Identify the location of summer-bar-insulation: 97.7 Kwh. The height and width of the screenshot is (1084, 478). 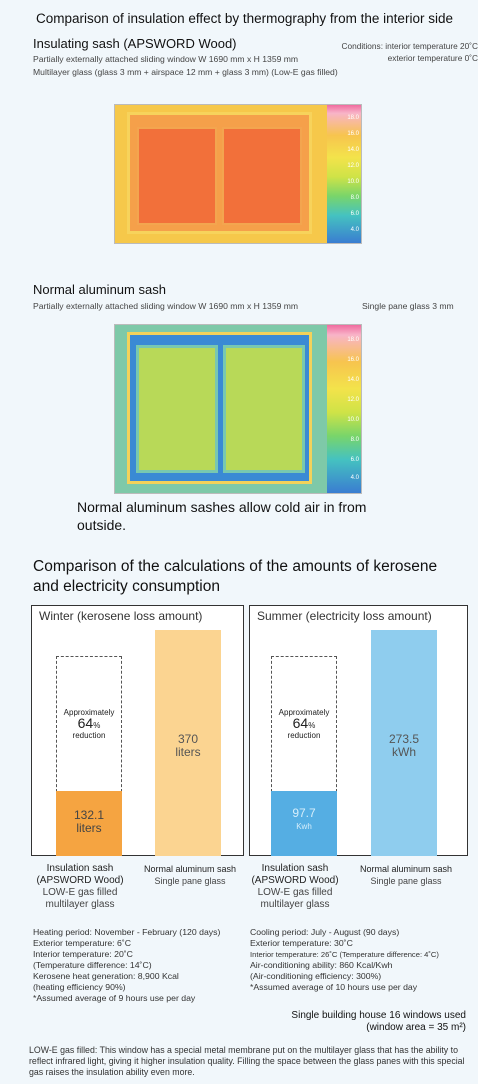
(304, 823).